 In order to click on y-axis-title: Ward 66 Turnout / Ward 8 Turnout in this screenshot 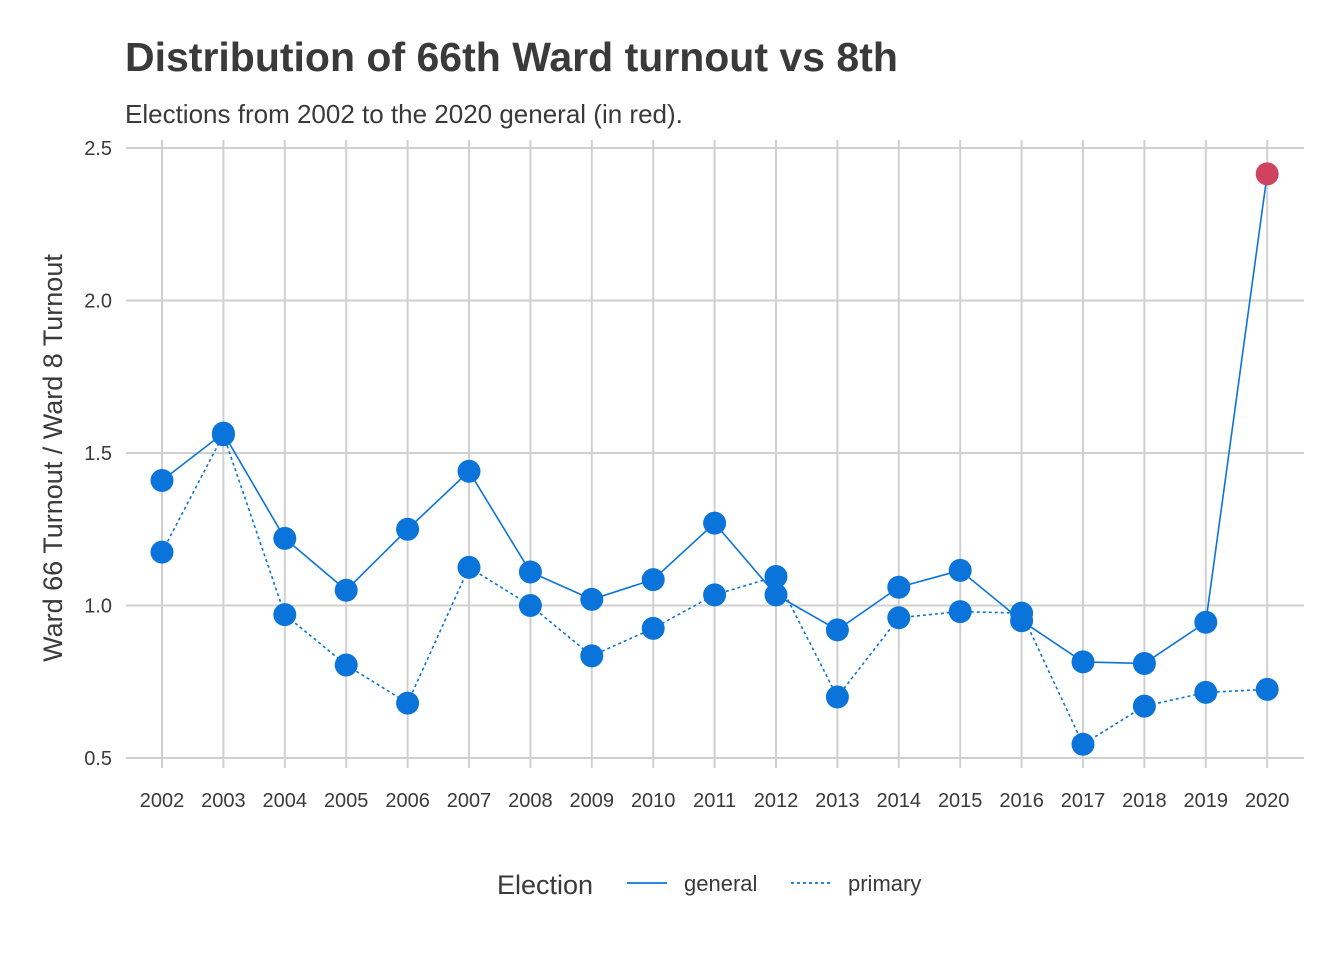, I will do `click(53, 458)`.